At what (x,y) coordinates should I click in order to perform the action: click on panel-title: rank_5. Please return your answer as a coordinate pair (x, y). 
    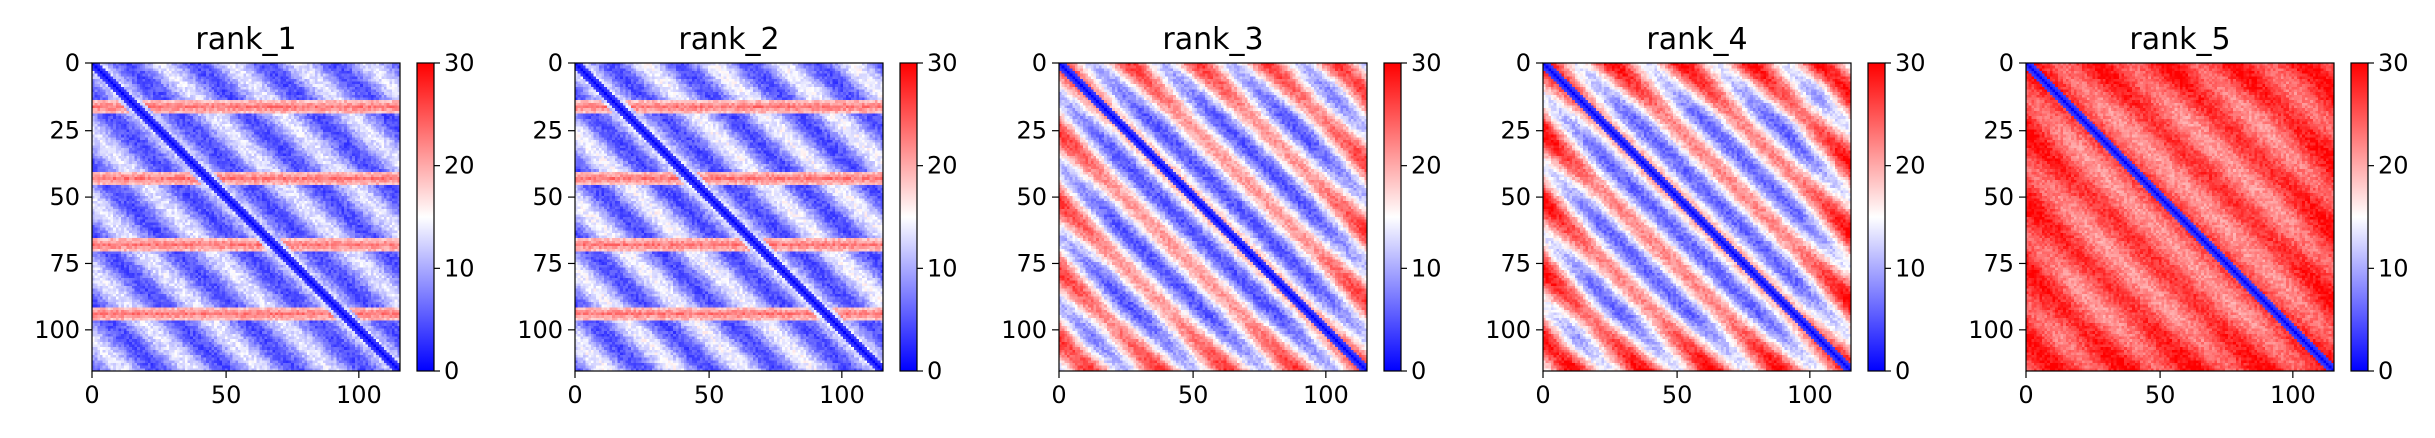
    Looking at the image, I should click on (2179, 39).